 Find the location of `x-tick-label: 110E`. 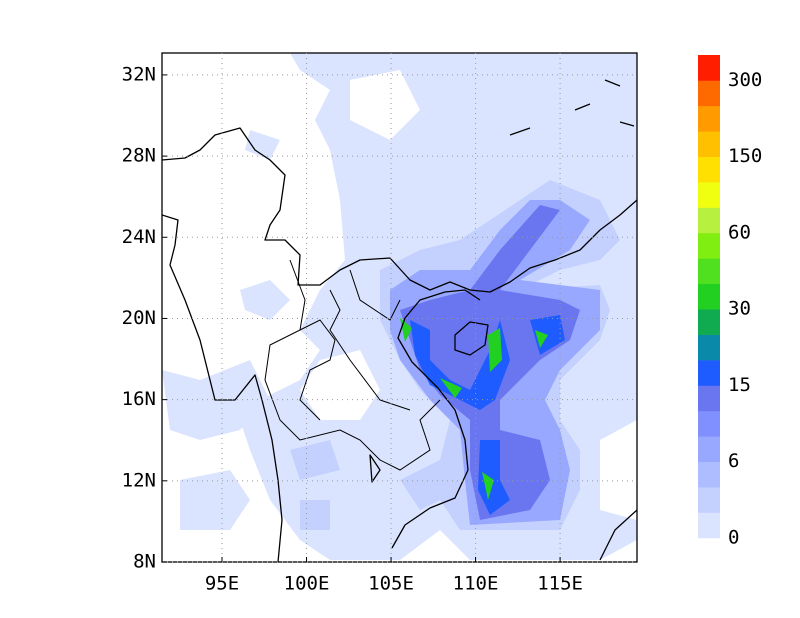

x-tick-label: 110E is located at coordinates (476, 584).